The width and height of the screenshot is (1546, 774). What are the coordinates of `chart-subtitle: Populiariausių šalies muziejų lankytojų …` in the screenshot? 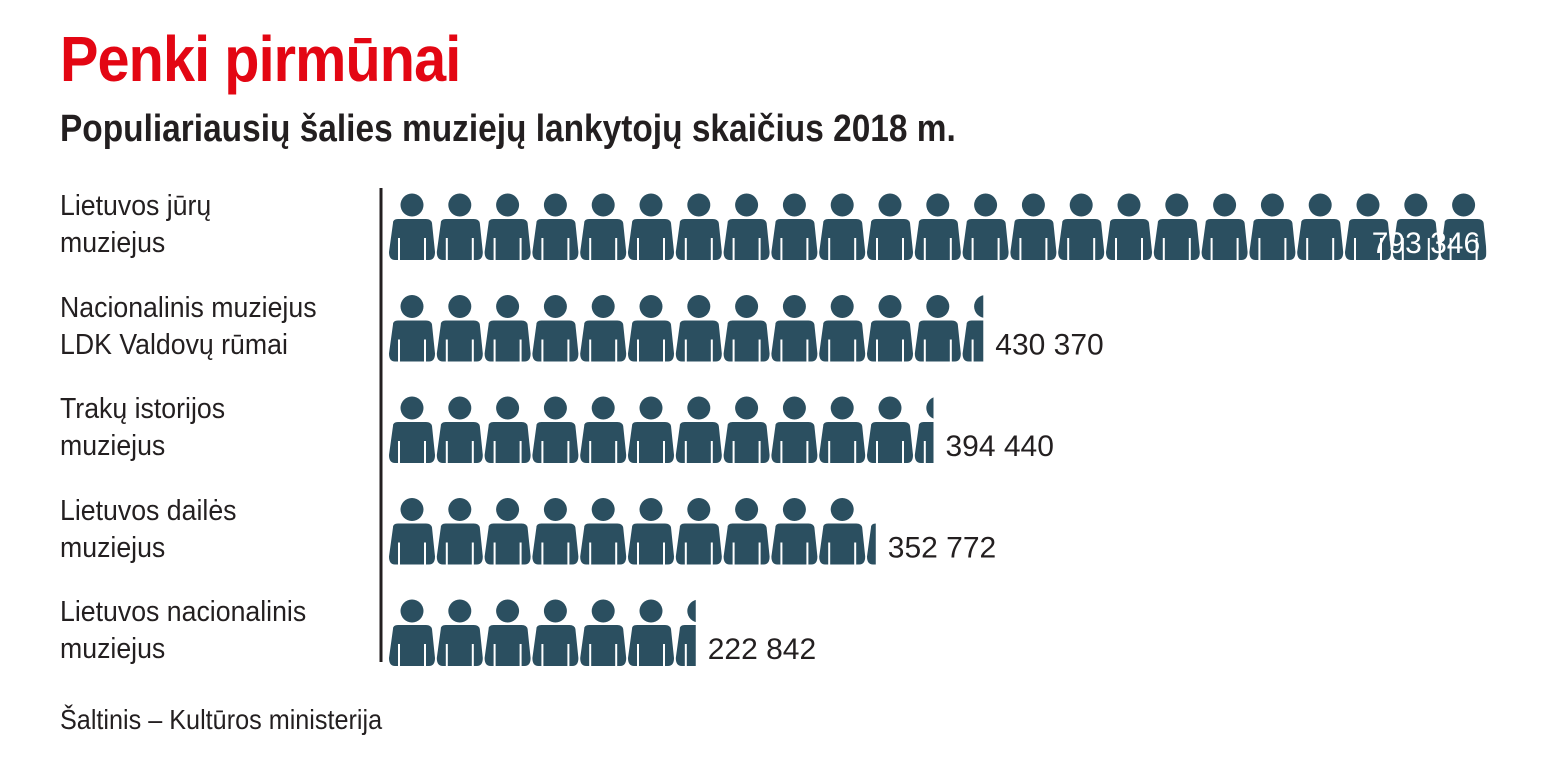 It's located at (508, 129).